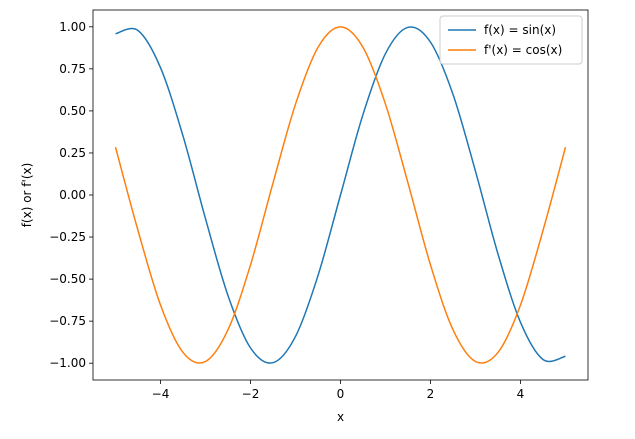 This screenshot has height=439, width=635. I want to click on y-tick-label: −0.75, so click(67, 321).